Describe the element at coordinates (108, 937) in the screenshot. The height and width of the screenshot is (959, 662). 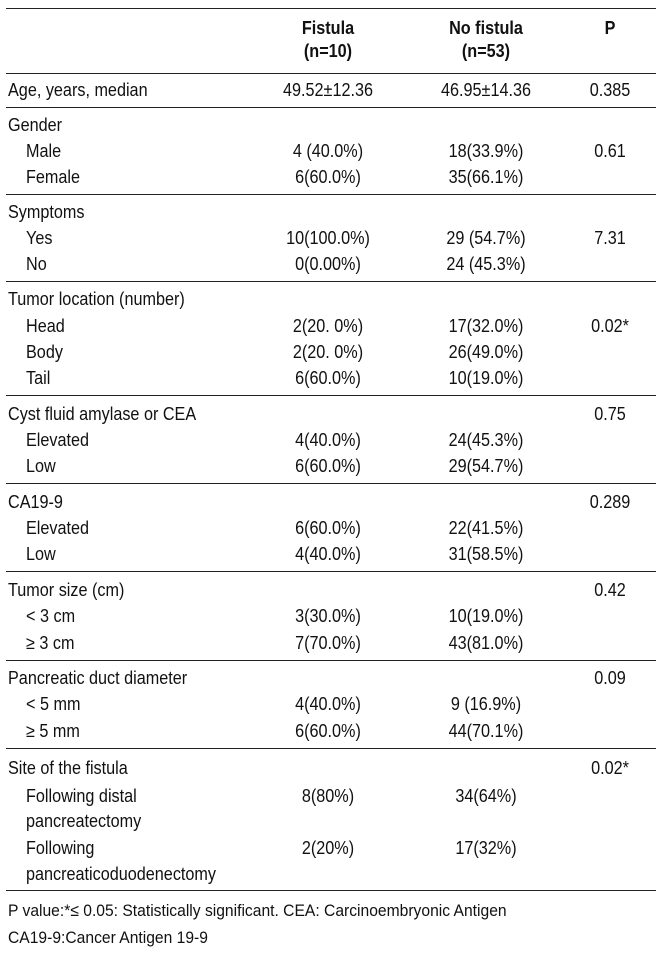
I see `footnote-line-2: CA19-9:Cancer Antigen 19-9` at that location.